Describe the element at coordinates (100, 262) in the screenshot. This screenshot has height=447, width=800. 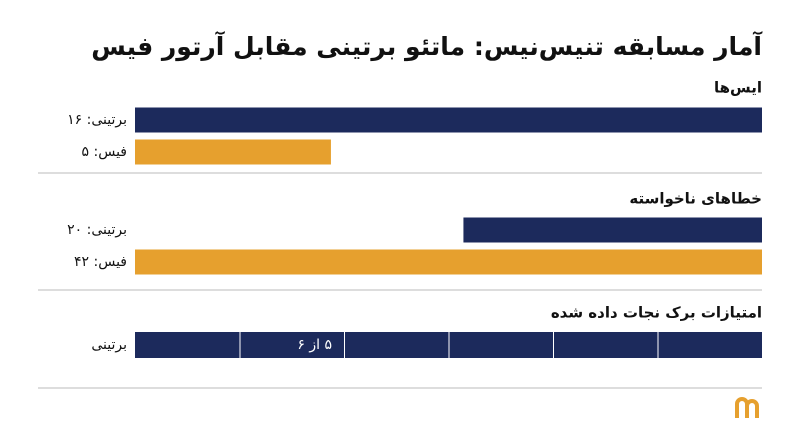
I see `row-label: فیس: ۴۲` at that location.